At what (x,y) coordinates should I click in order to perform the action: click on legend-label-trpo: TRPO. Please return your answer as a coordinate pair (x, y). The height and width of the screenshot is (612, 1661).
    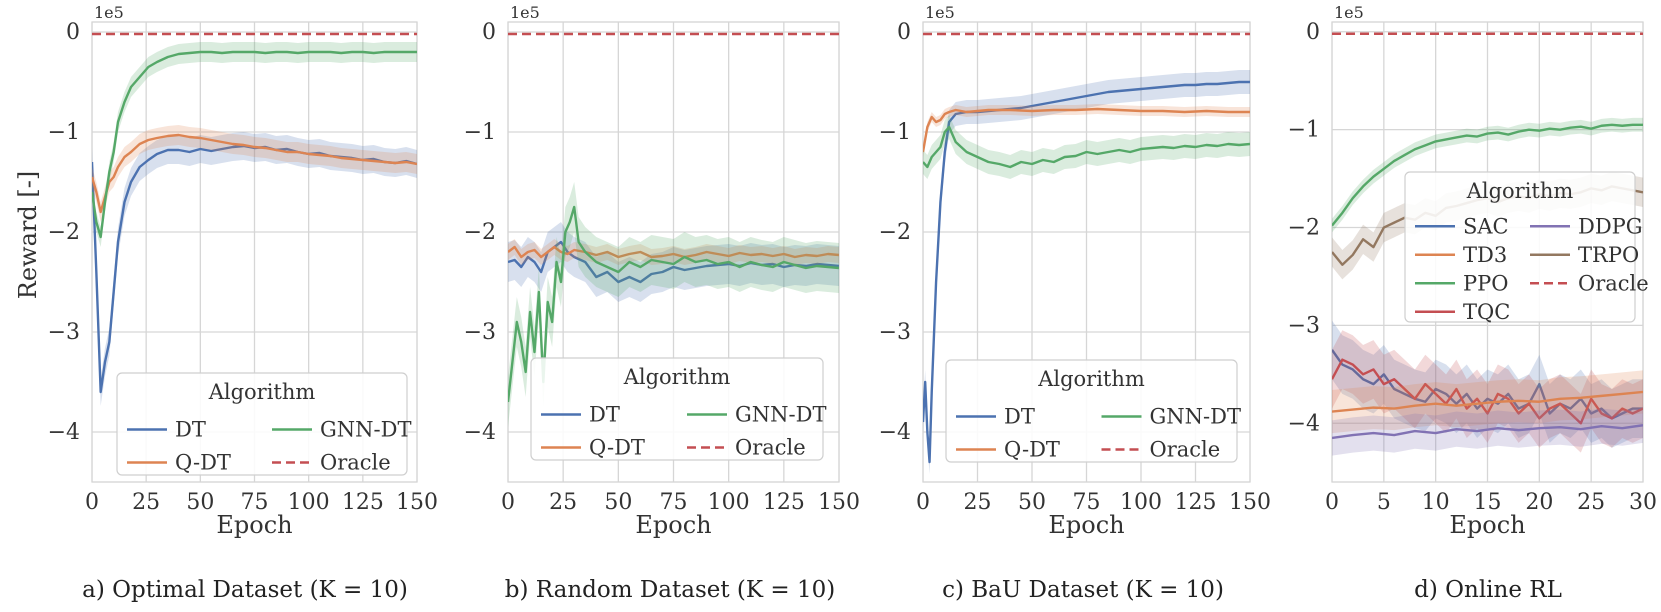
    Looking at the image, I should click on (1608, 255).